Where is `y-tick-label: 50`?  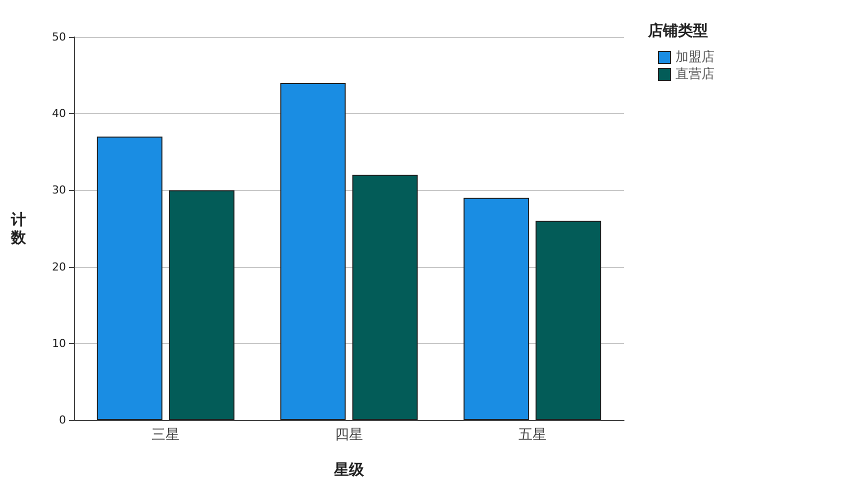
y-tick-label: 50 is located at coordinates (59, 37).